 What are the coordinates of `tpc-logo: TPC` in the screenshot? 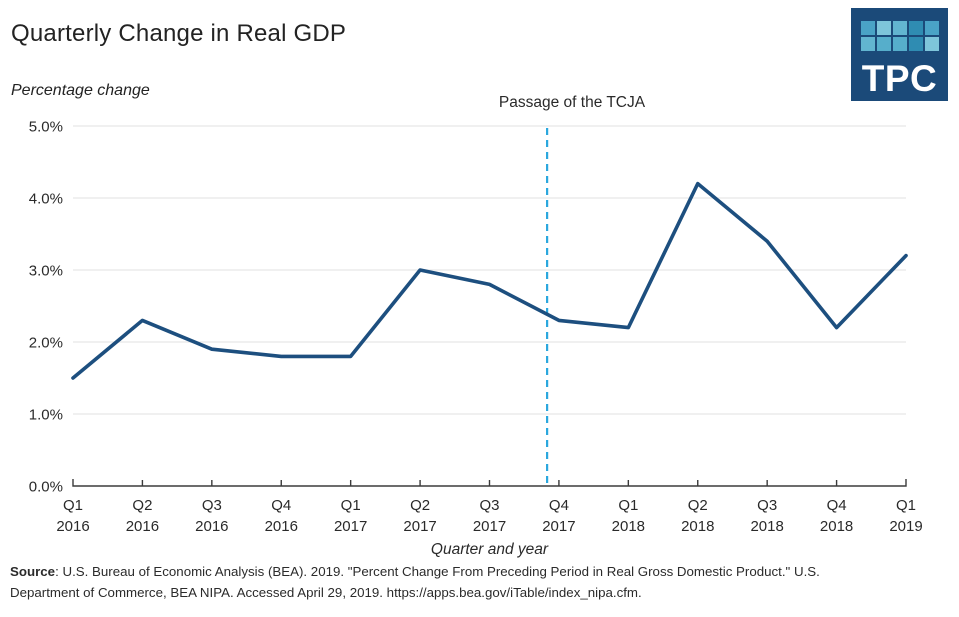 It's located at (899, 54).